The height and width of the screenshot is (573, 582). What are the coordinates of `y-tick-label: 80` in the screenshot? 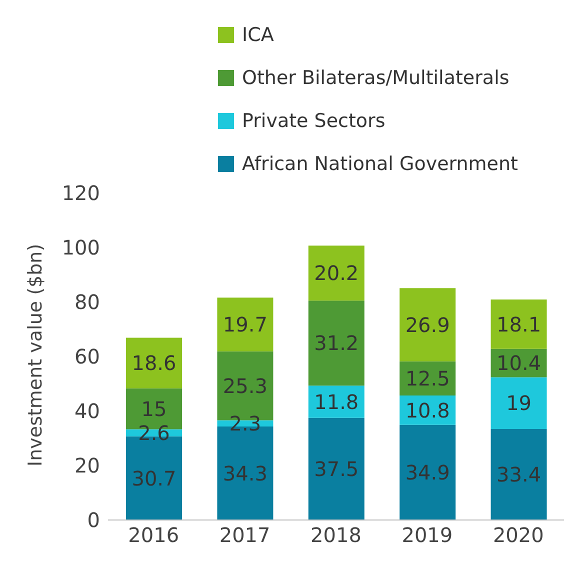 It's located at (87, 302).